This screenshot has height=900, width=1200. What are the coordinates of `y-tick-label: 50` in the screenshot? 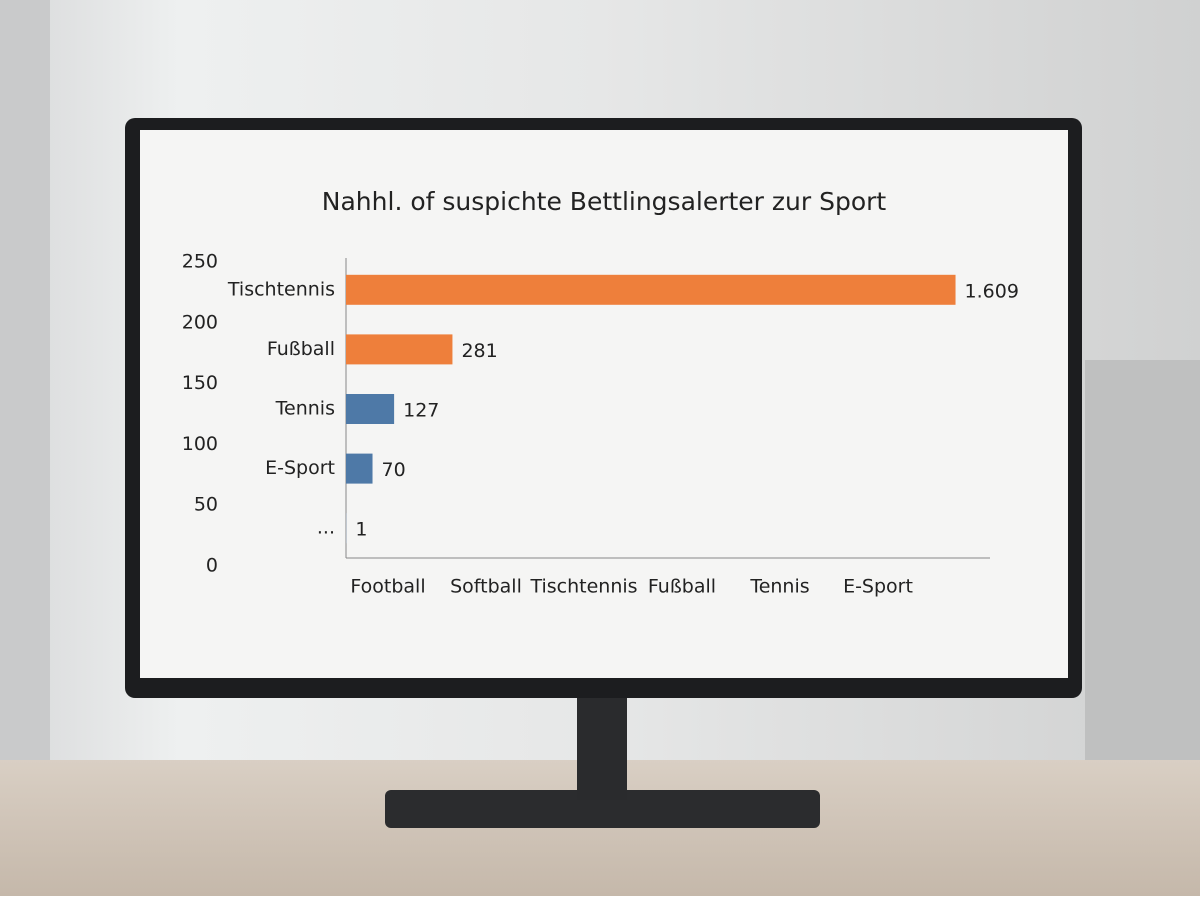 It's located at (206, 505).